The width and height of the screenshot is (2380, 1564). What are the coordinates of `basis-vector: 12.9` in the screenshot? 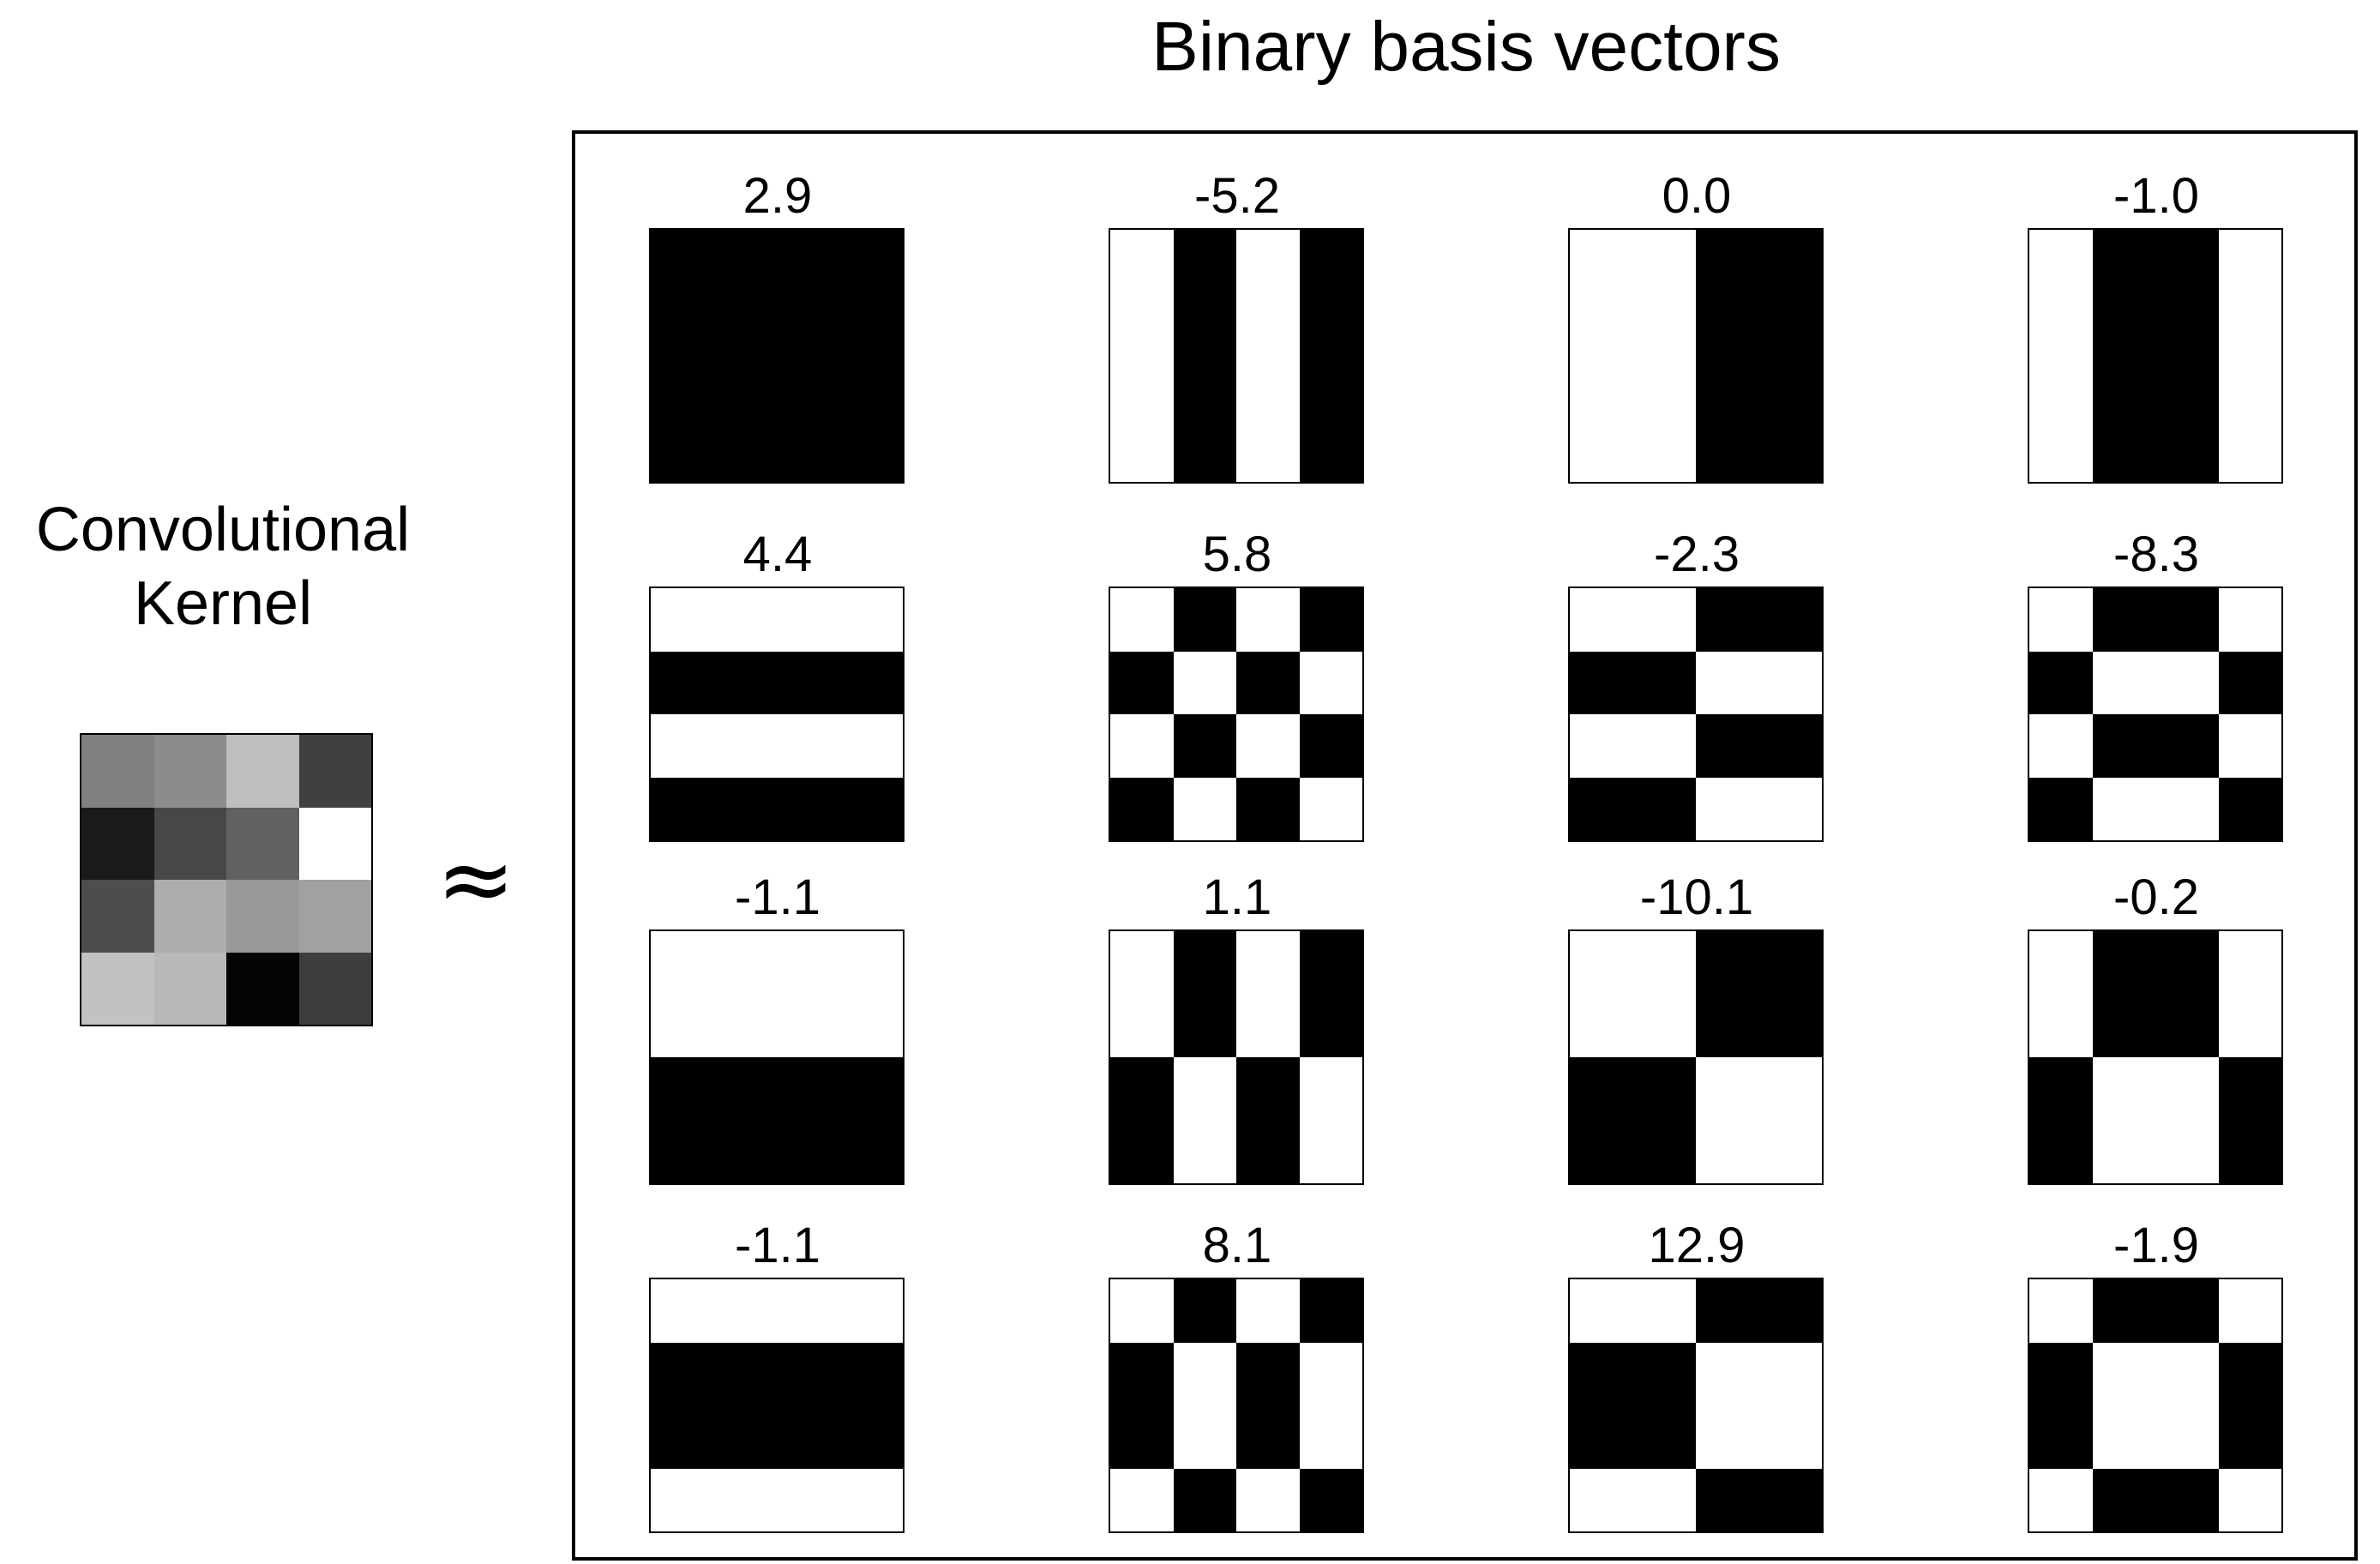 It's located at (1697, 1374).